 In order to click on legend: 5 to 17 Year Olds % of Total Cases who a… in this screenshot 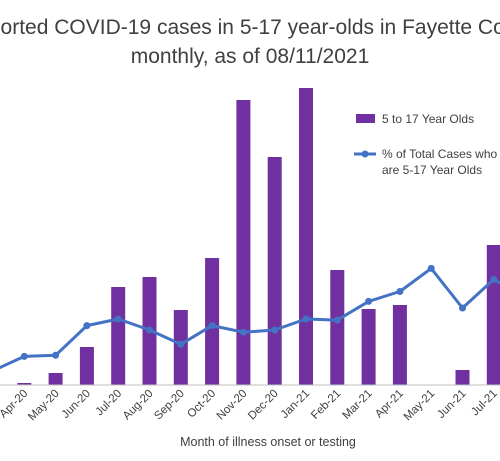, I will do `click(425, 144)`.